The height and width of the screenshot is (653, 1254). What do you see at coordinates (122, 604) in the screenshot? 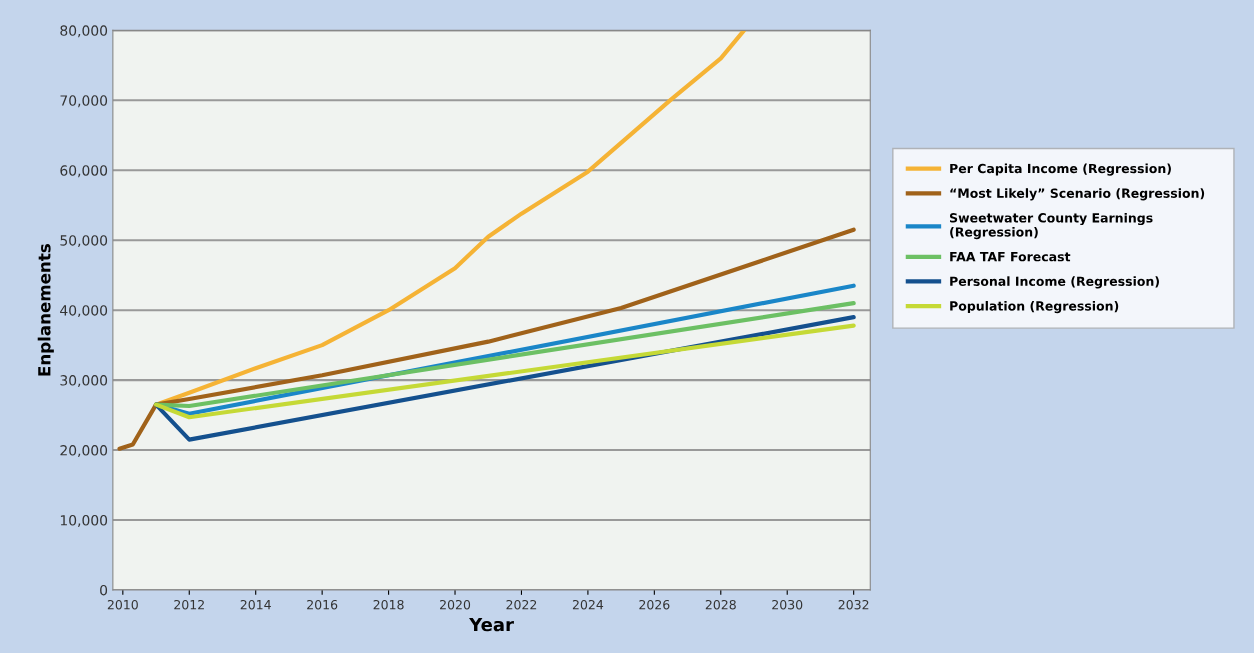
I see `x-tick-label: 2010` at bounding box center [122, 604].